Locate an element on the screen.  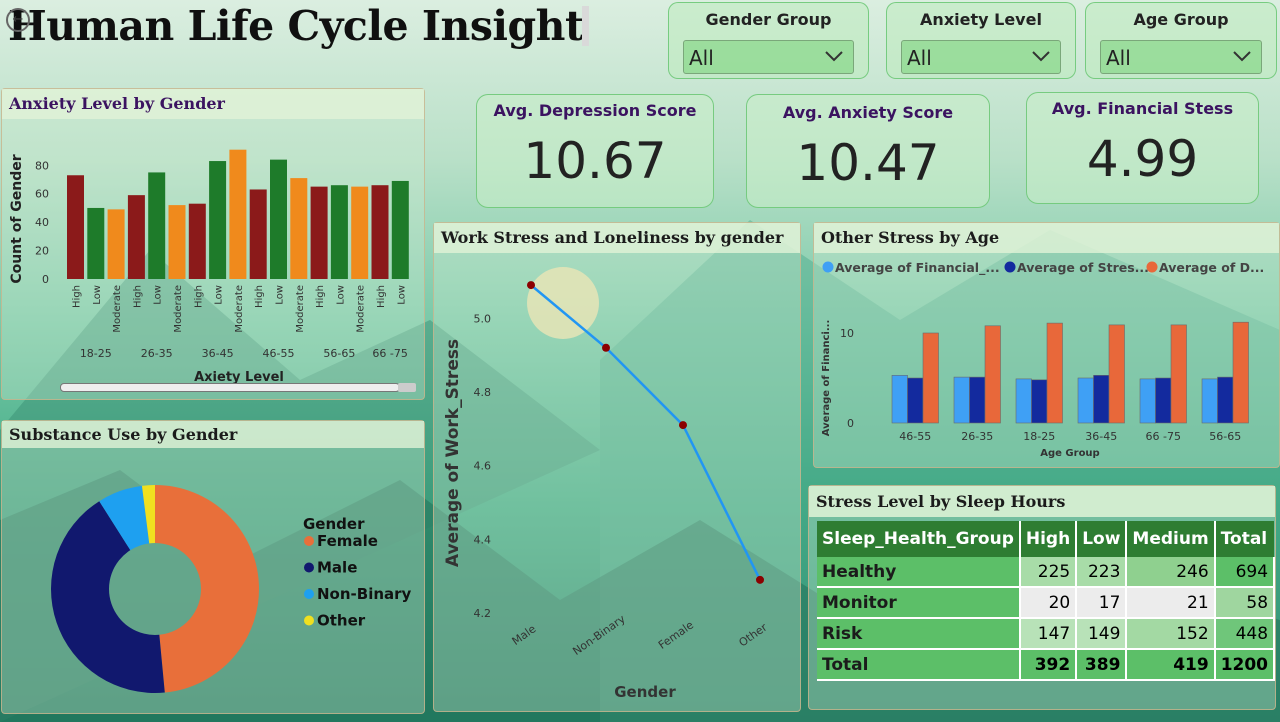
gender-group-dropdown: All is located at coordinates (768, 57).